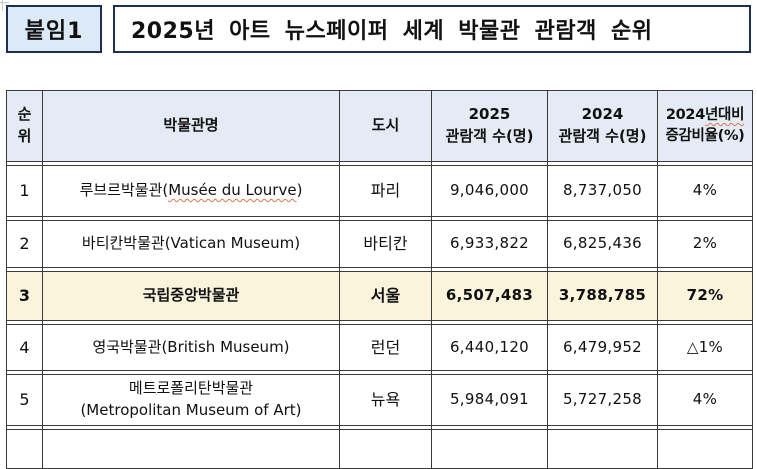 This screenshot has height=469, width=757. I want to click on header-museum-name: 박물관명, so click(191, 126).